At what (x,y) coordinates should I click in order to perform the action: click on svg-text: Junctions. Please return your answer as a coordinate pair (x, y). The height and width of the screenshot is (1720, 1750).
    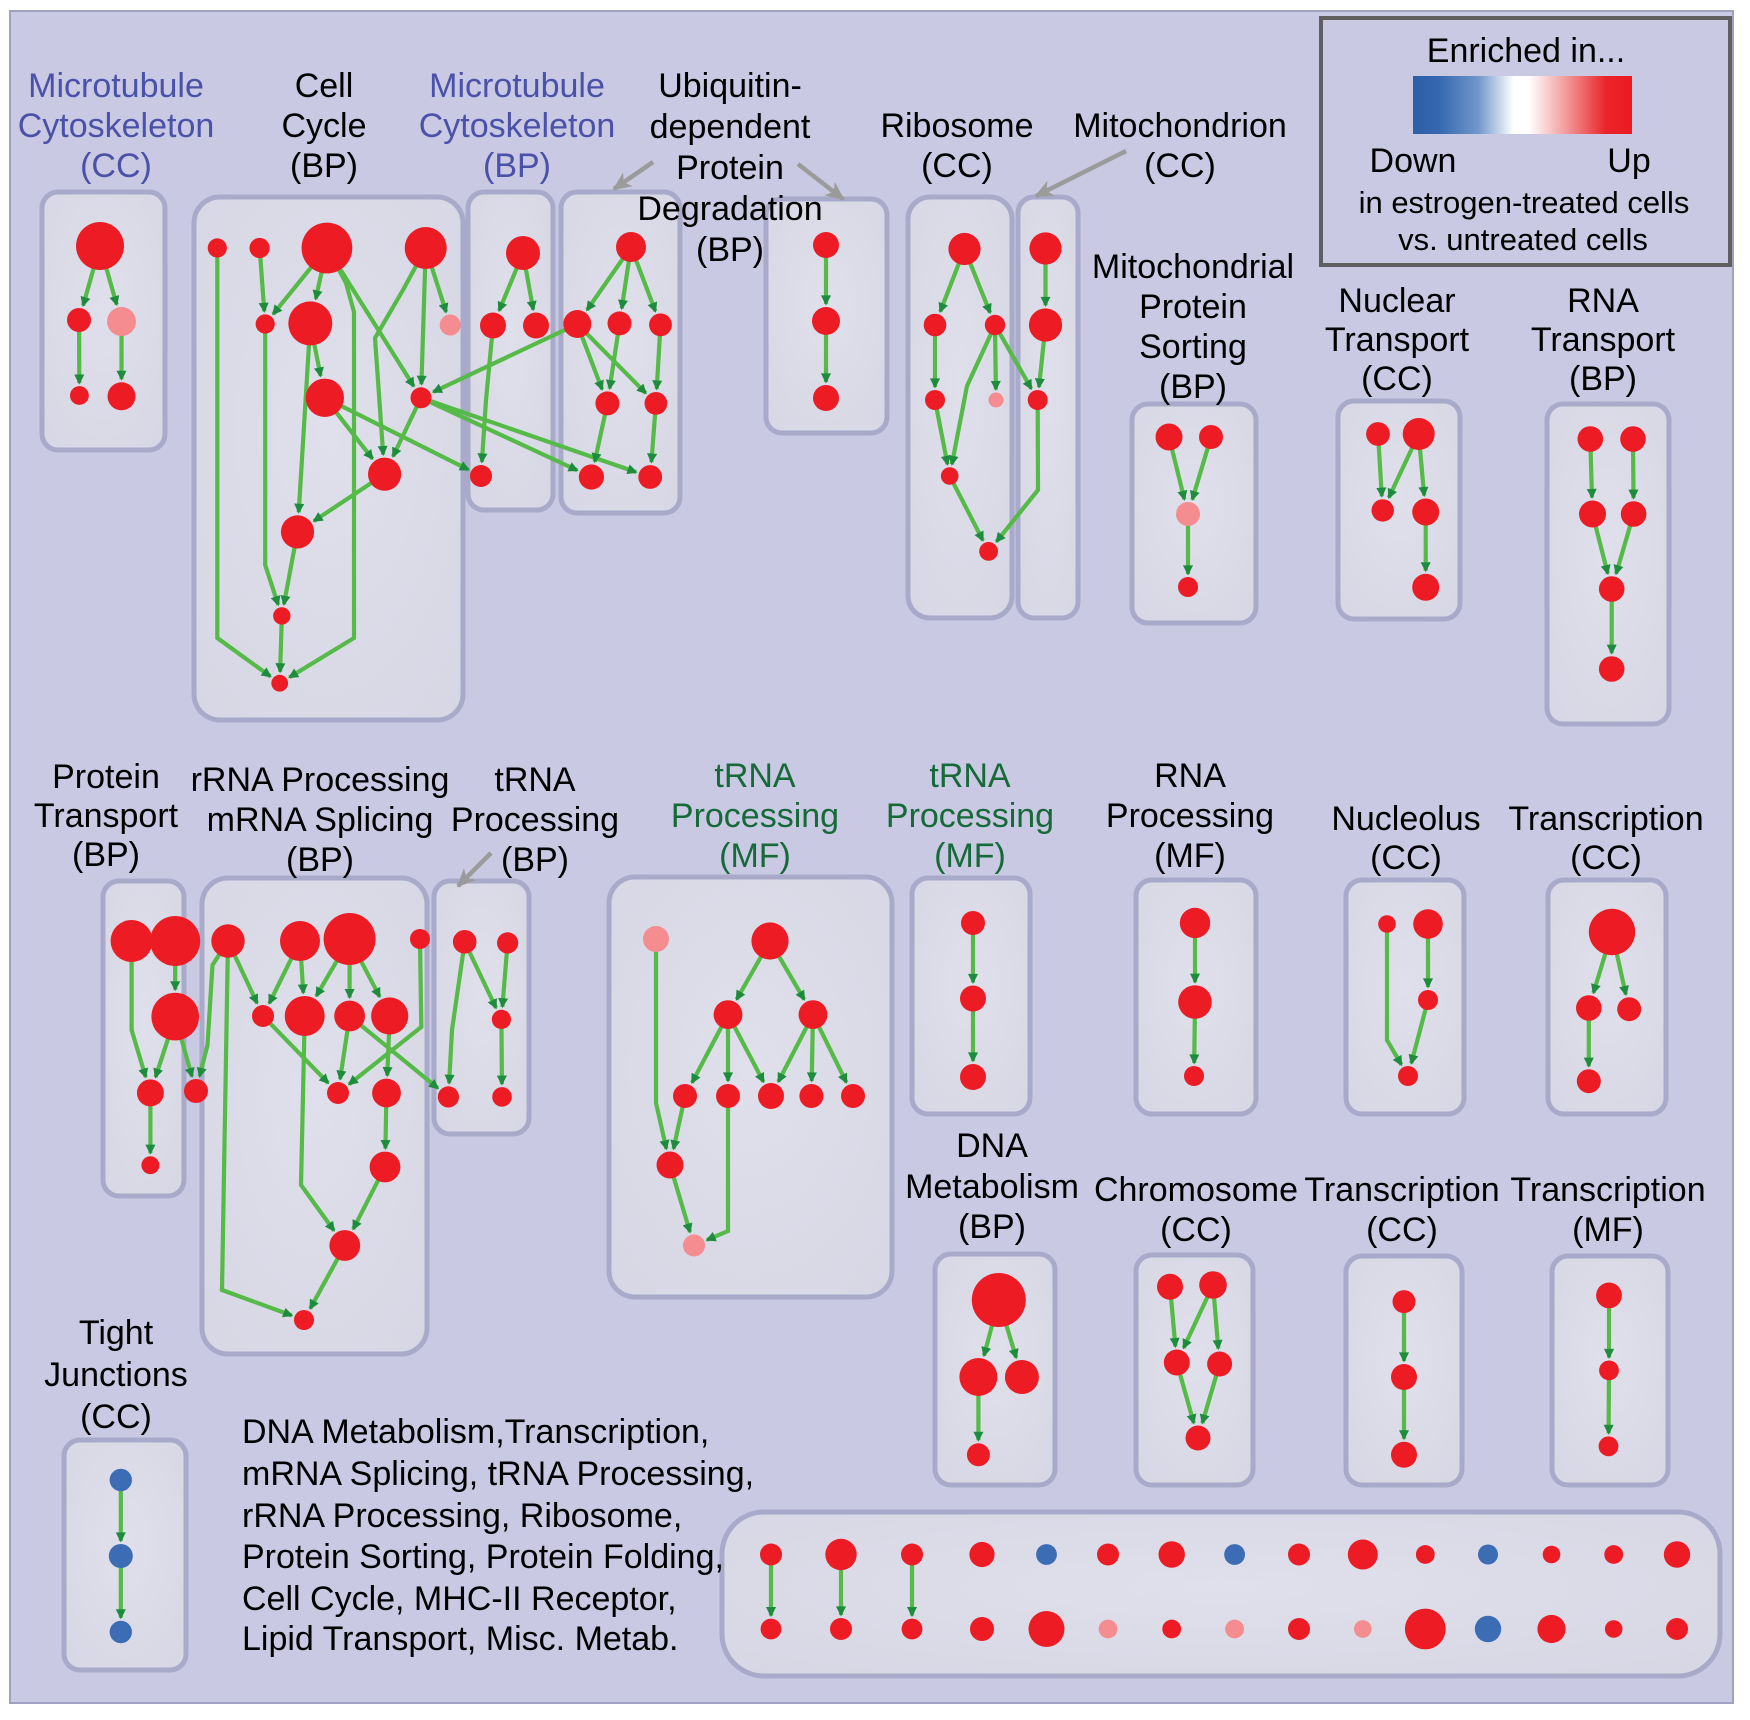
    Looking at the image, I should click on (116, 1375).